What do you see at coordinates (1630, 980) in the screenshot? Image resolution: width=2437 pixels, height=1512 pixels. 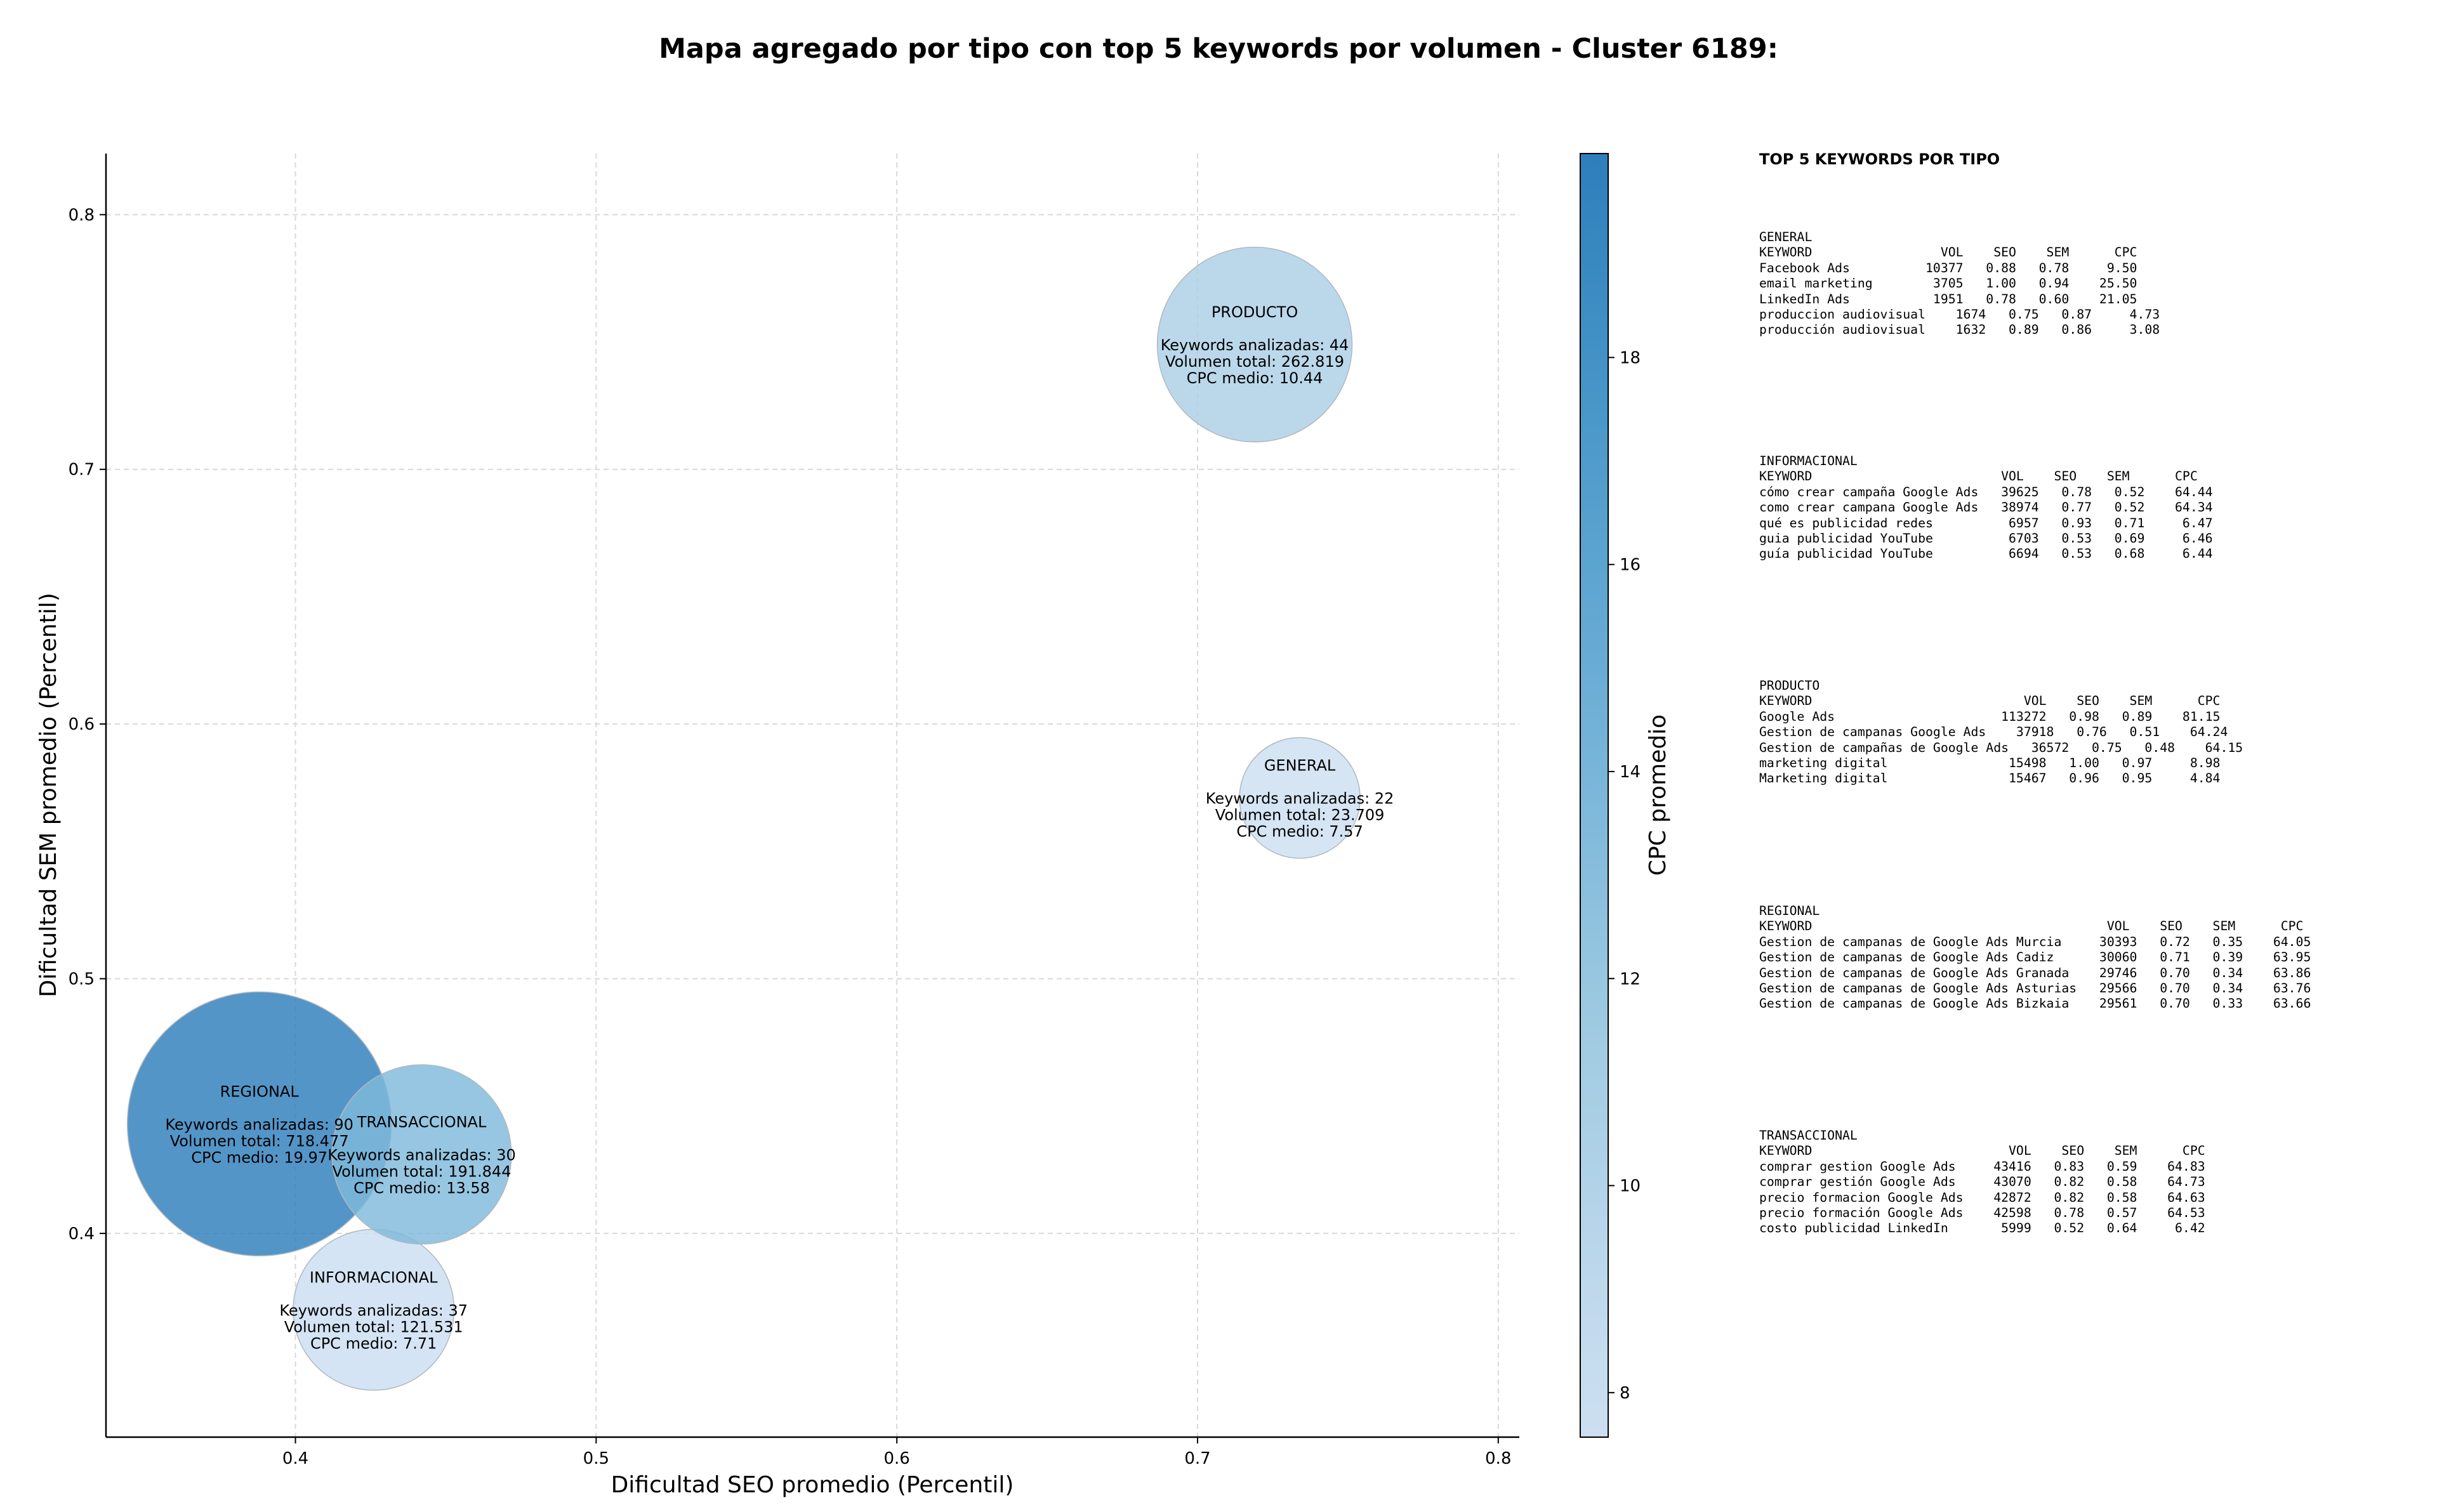 I see `colorbar-tick-label: 12` at bounding box center [1630, 980].